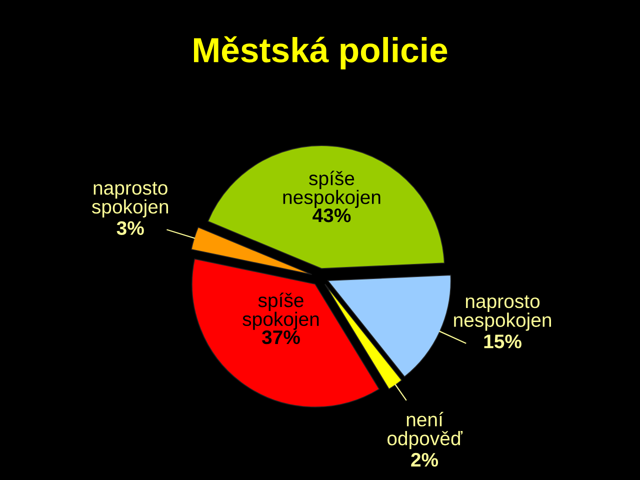 This screenshot has width=640, height=480. I want to click on data-label: 43%, so click(331, 215).